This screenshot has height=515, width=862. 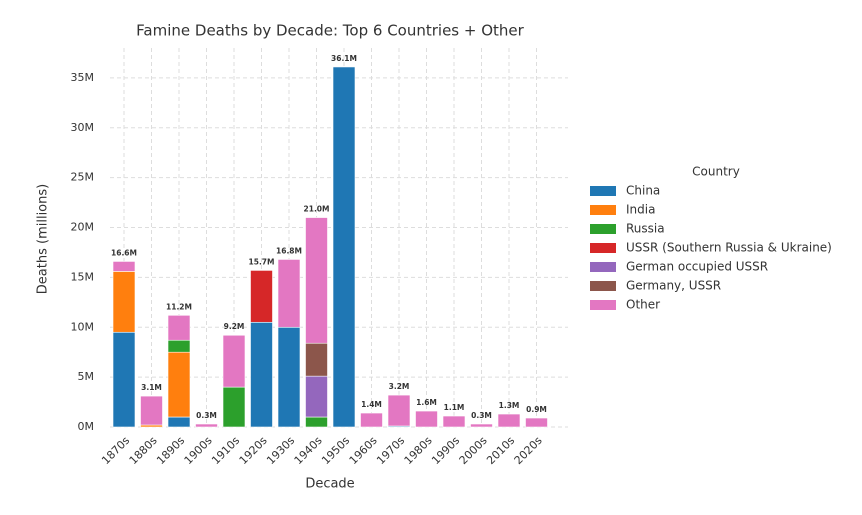 I want to click on y-tick-label: 30M, so click(x=83, y=127).